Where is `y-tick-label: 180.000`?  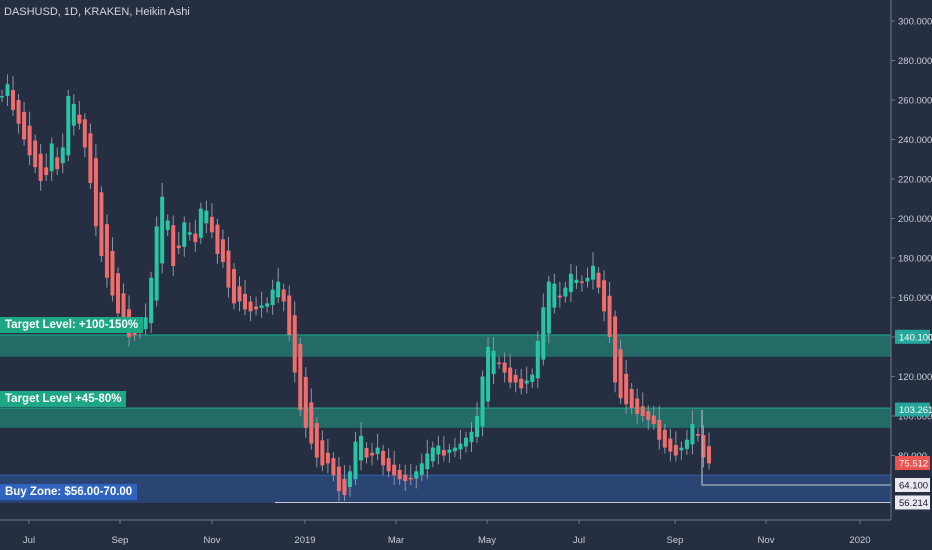
y-tick-label: 180.000 is located at coordinates (915, 259).